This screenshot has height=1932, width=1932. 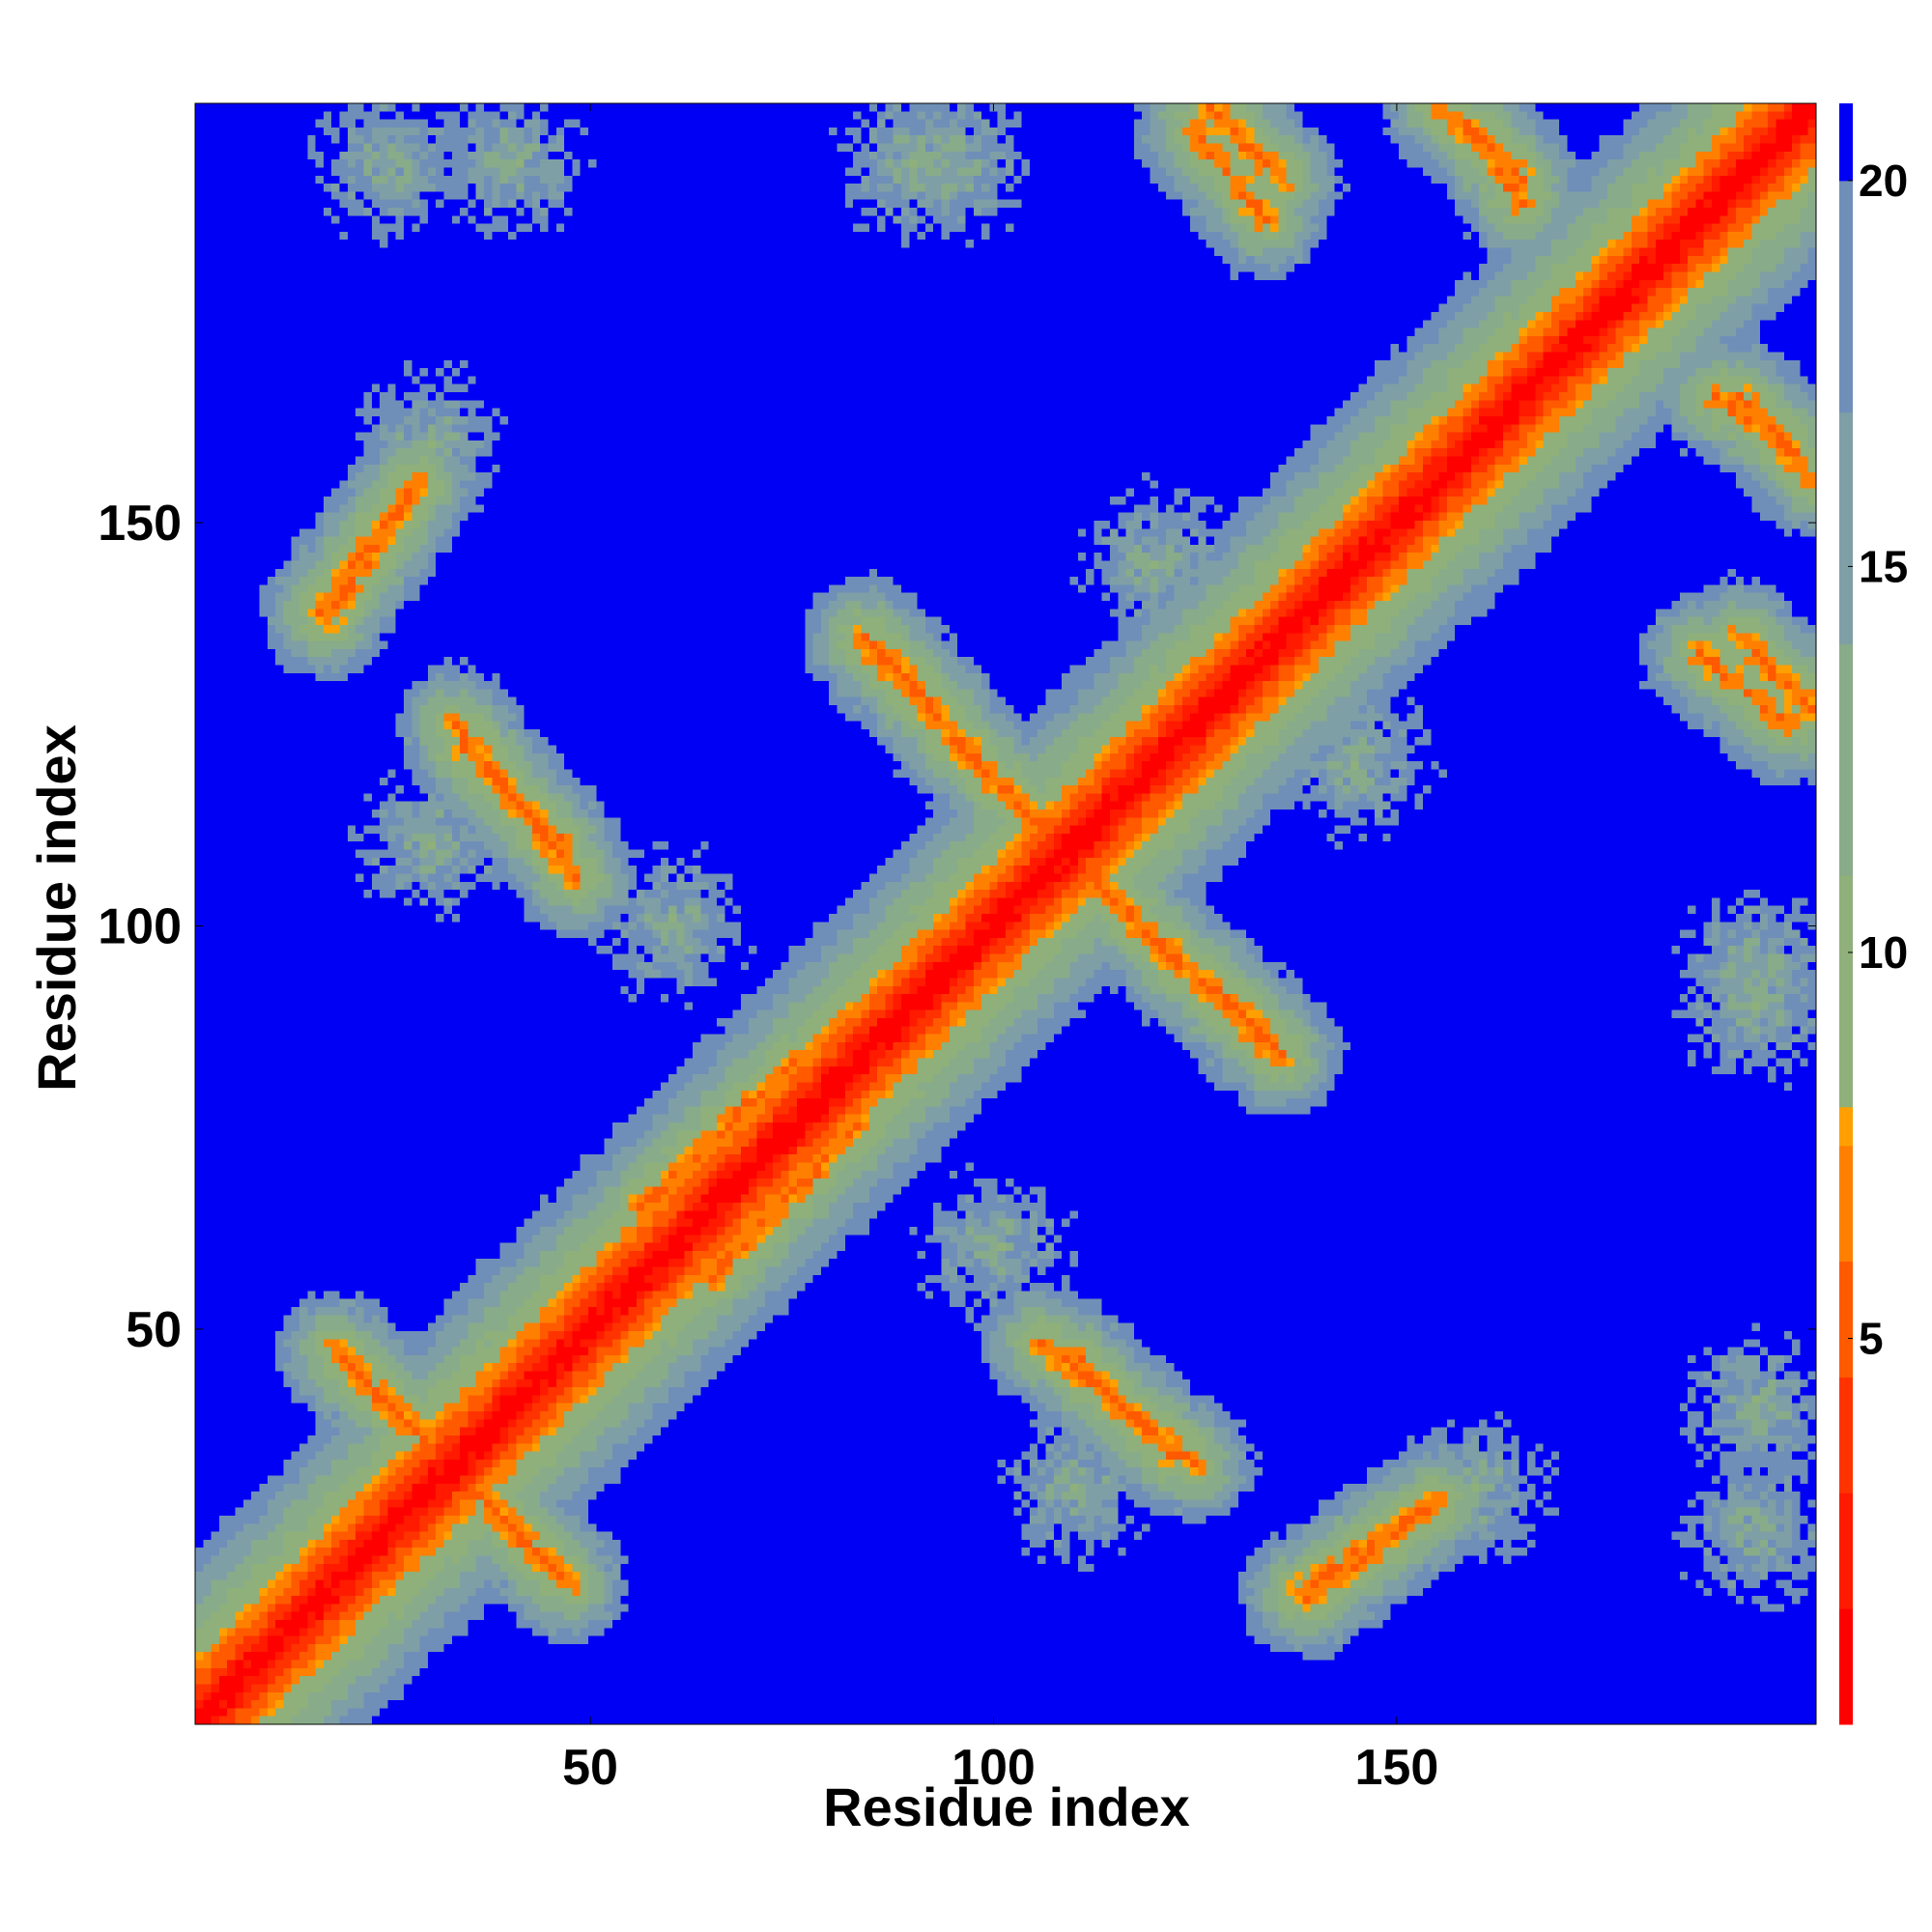 What do you see at coordinates (1397, 1768) in the screenshot?
I see `x-tick-label: 150` at bounding box center [1397, 1768].